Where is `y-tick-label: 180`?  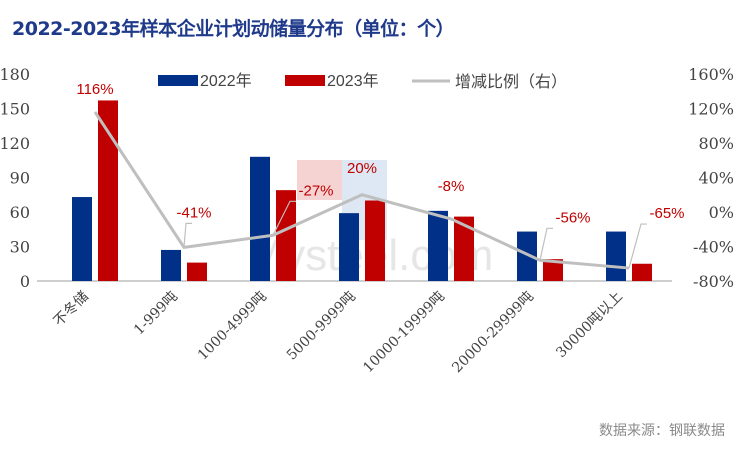 y-tick-label: 180 is located at coordinates (15, 74).